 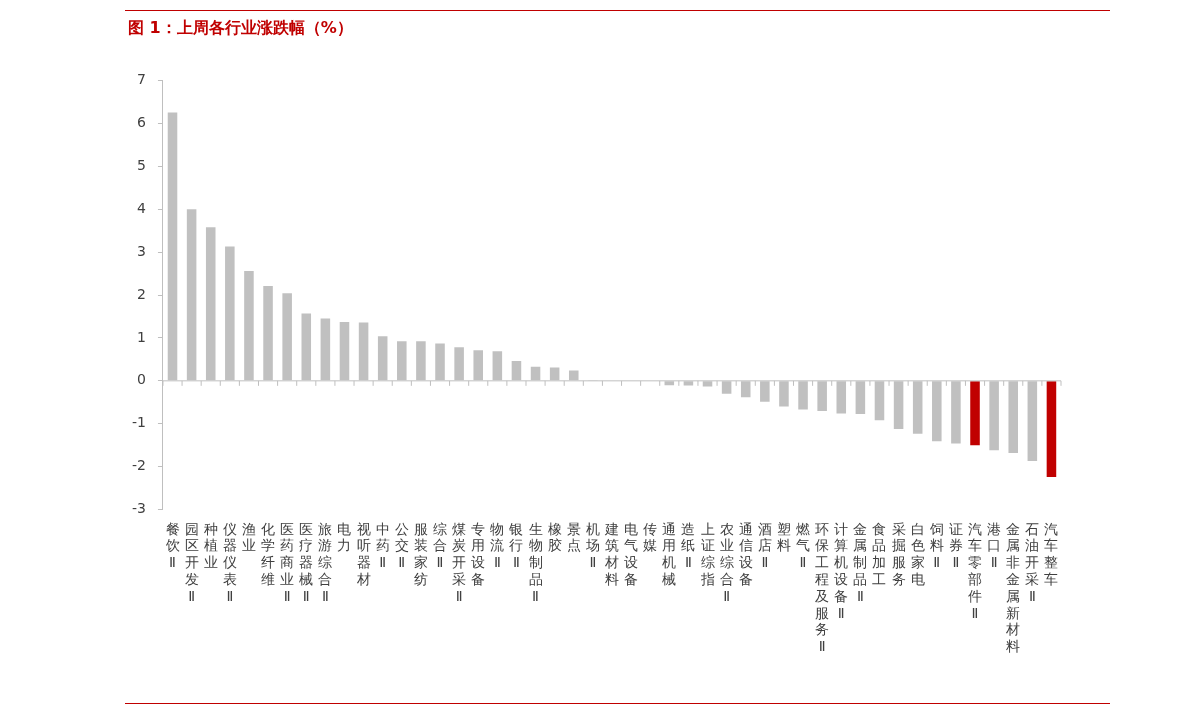 What do you see at coordinates (478, 554) in the screenshot?
I see `x-tick-label: 专用设备` at bounding box center [478, 554].